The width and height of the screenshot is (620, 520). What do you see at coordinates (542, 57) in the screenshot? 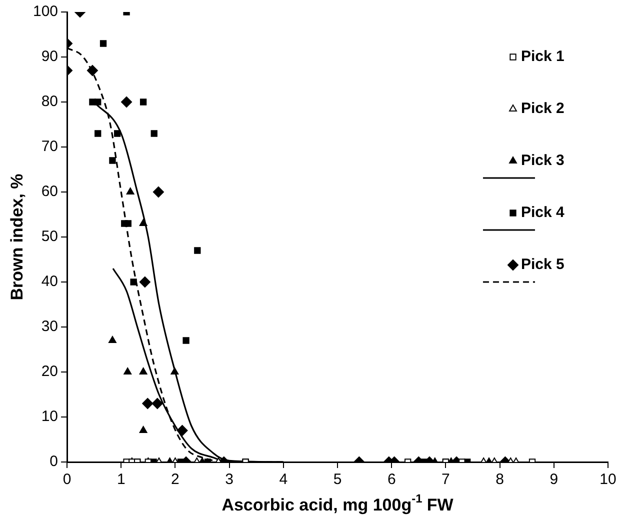
I see `legend-label: Pick 1` at bounding box center [542, 57].